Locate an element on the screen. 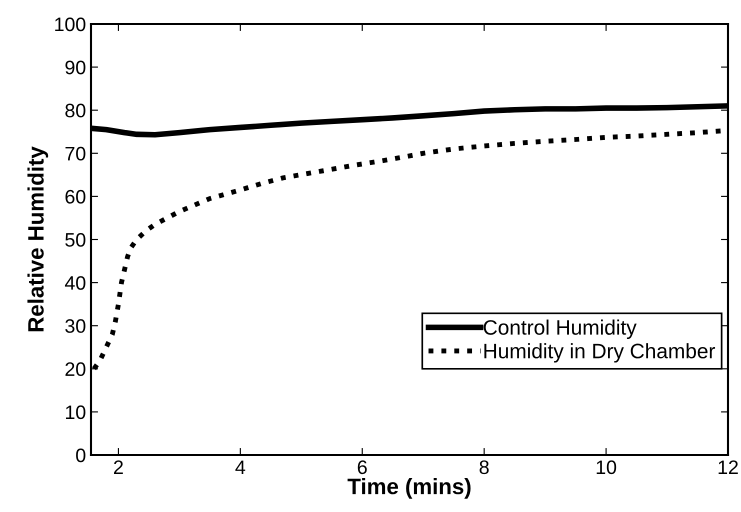  y-tick-label: 50 is located at coordinates (75, 239).